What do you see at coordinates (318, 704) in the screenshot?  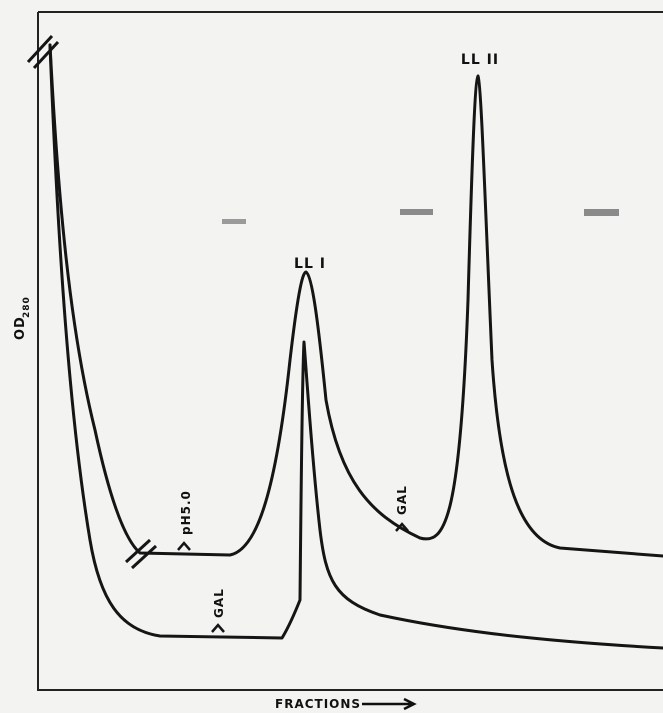 I see `x-axis-label: FRACTIONS` at bounding box center [318, 704].